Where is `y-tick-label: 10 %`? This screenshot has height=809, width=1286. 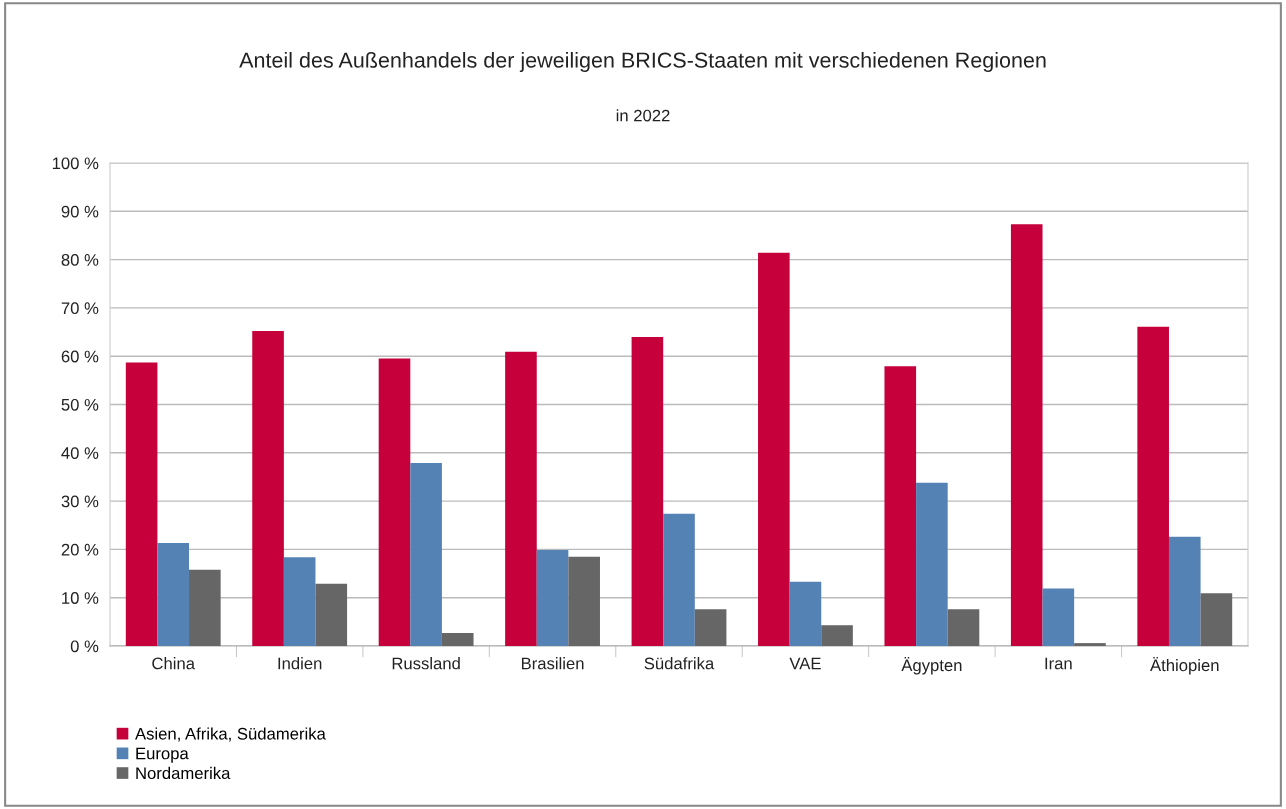
y-tick-label: 10 % is located at coordinates (80, 598).